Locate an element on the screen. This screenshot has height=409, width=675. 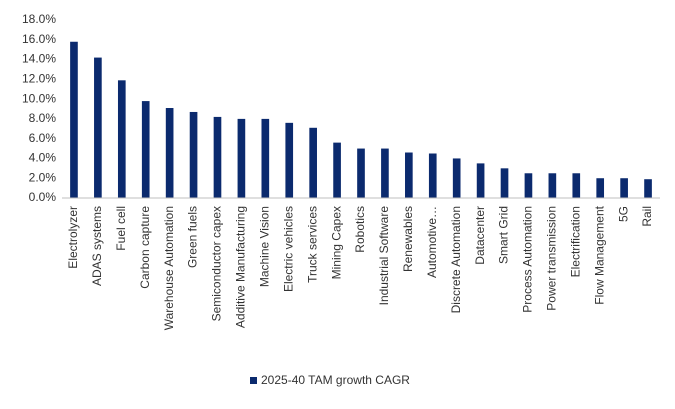
x-tick-label: Renewables is located at coordinates (408, 239).